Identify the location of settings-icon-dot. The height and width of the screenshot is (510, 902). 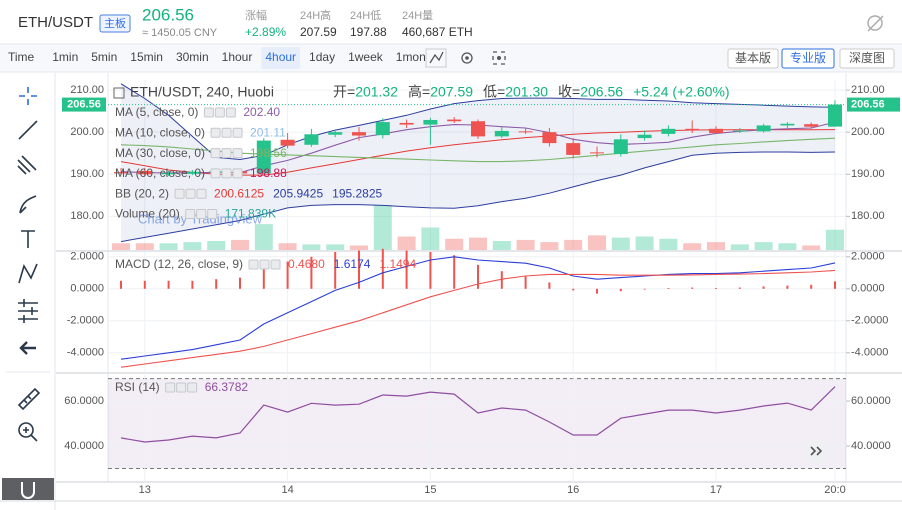
(467, 58).